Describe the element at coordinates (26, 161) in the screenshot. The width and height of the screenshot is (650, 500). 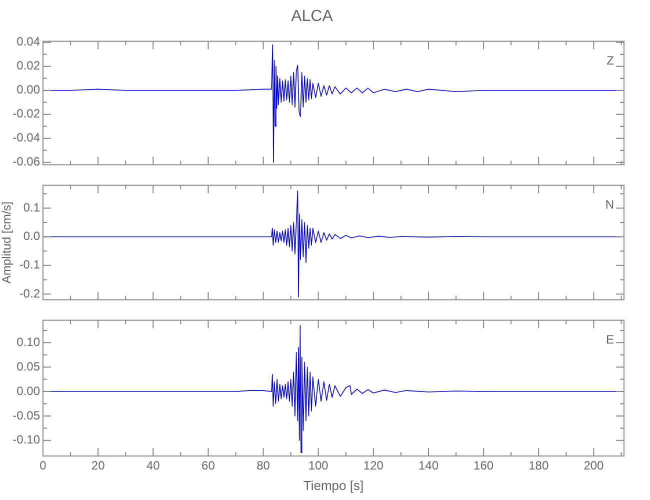
I see `y-tick-label: -0.06` at that location.